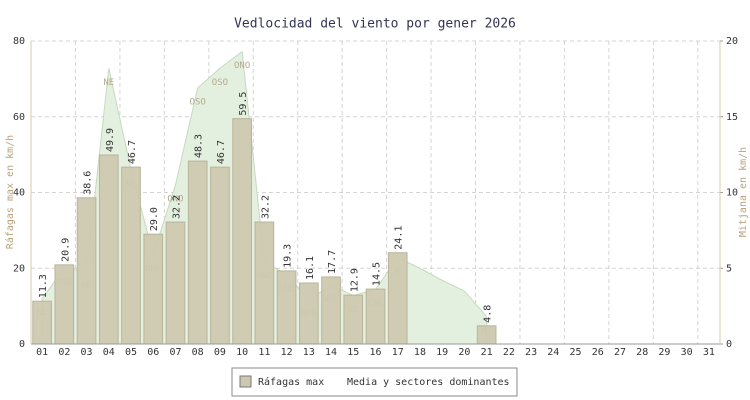 The image size is (750, 400). What do you see at coordinates (288, 256) in the screenshot?
I see `value-label: 19.3` at bounding box center [288, 256].